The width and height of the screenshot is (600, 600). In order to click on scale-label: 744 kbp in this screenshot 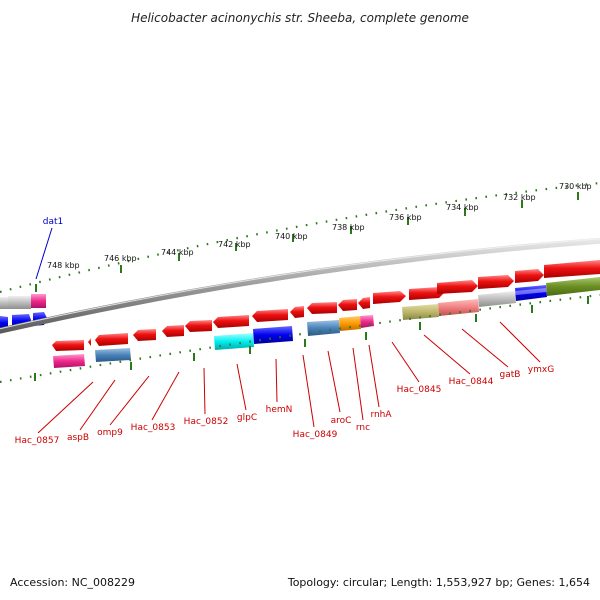, I will do `click(177, 252)`.